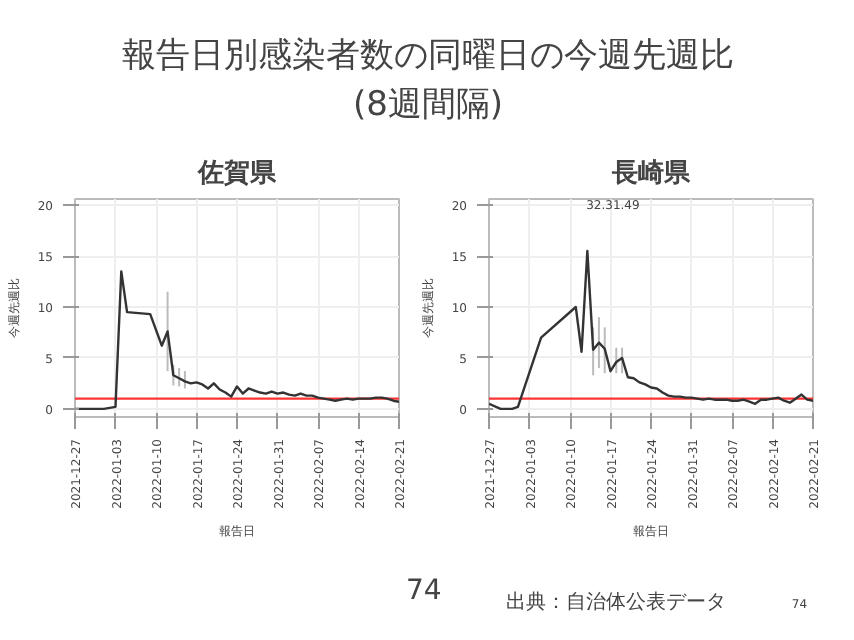 The height and width of the screenshot is (640, 854). Describe the element at coordinates (428, 104) in the screenshot. I see `text: (8週間隔)` at that location.